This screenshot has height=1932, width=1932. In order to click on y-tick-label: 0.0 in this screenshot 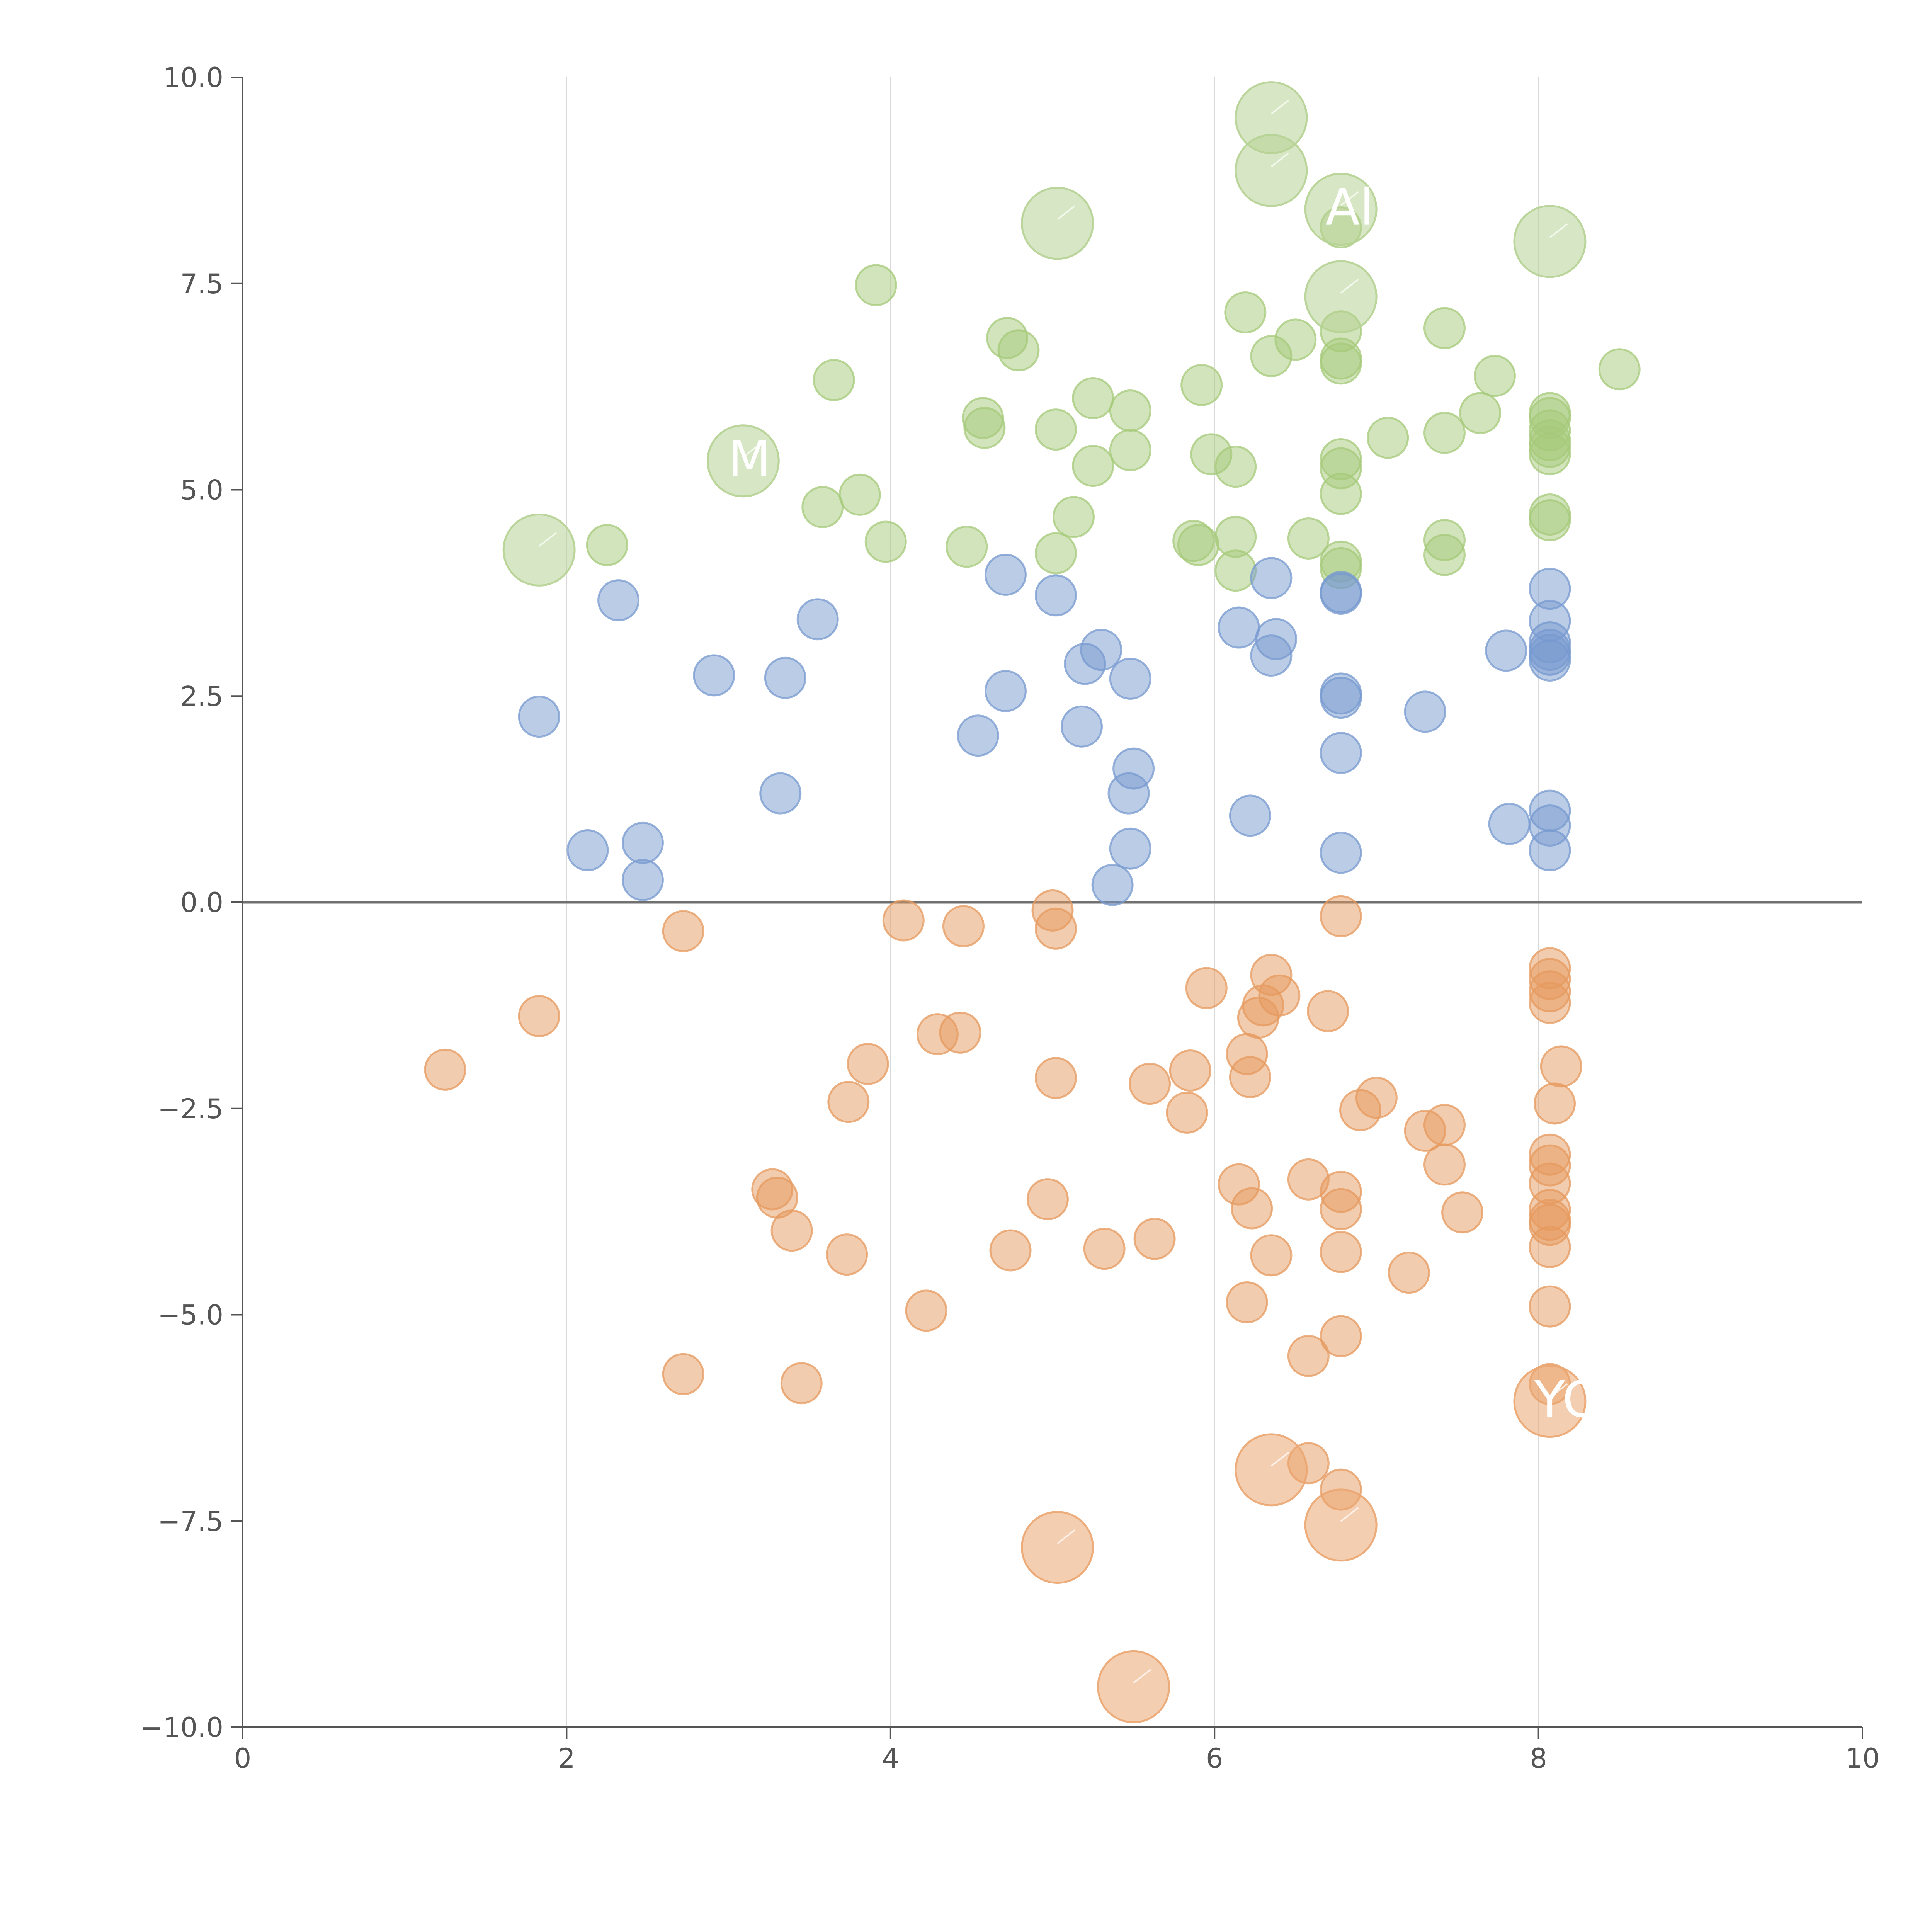, I will do `click(202, 903)`.